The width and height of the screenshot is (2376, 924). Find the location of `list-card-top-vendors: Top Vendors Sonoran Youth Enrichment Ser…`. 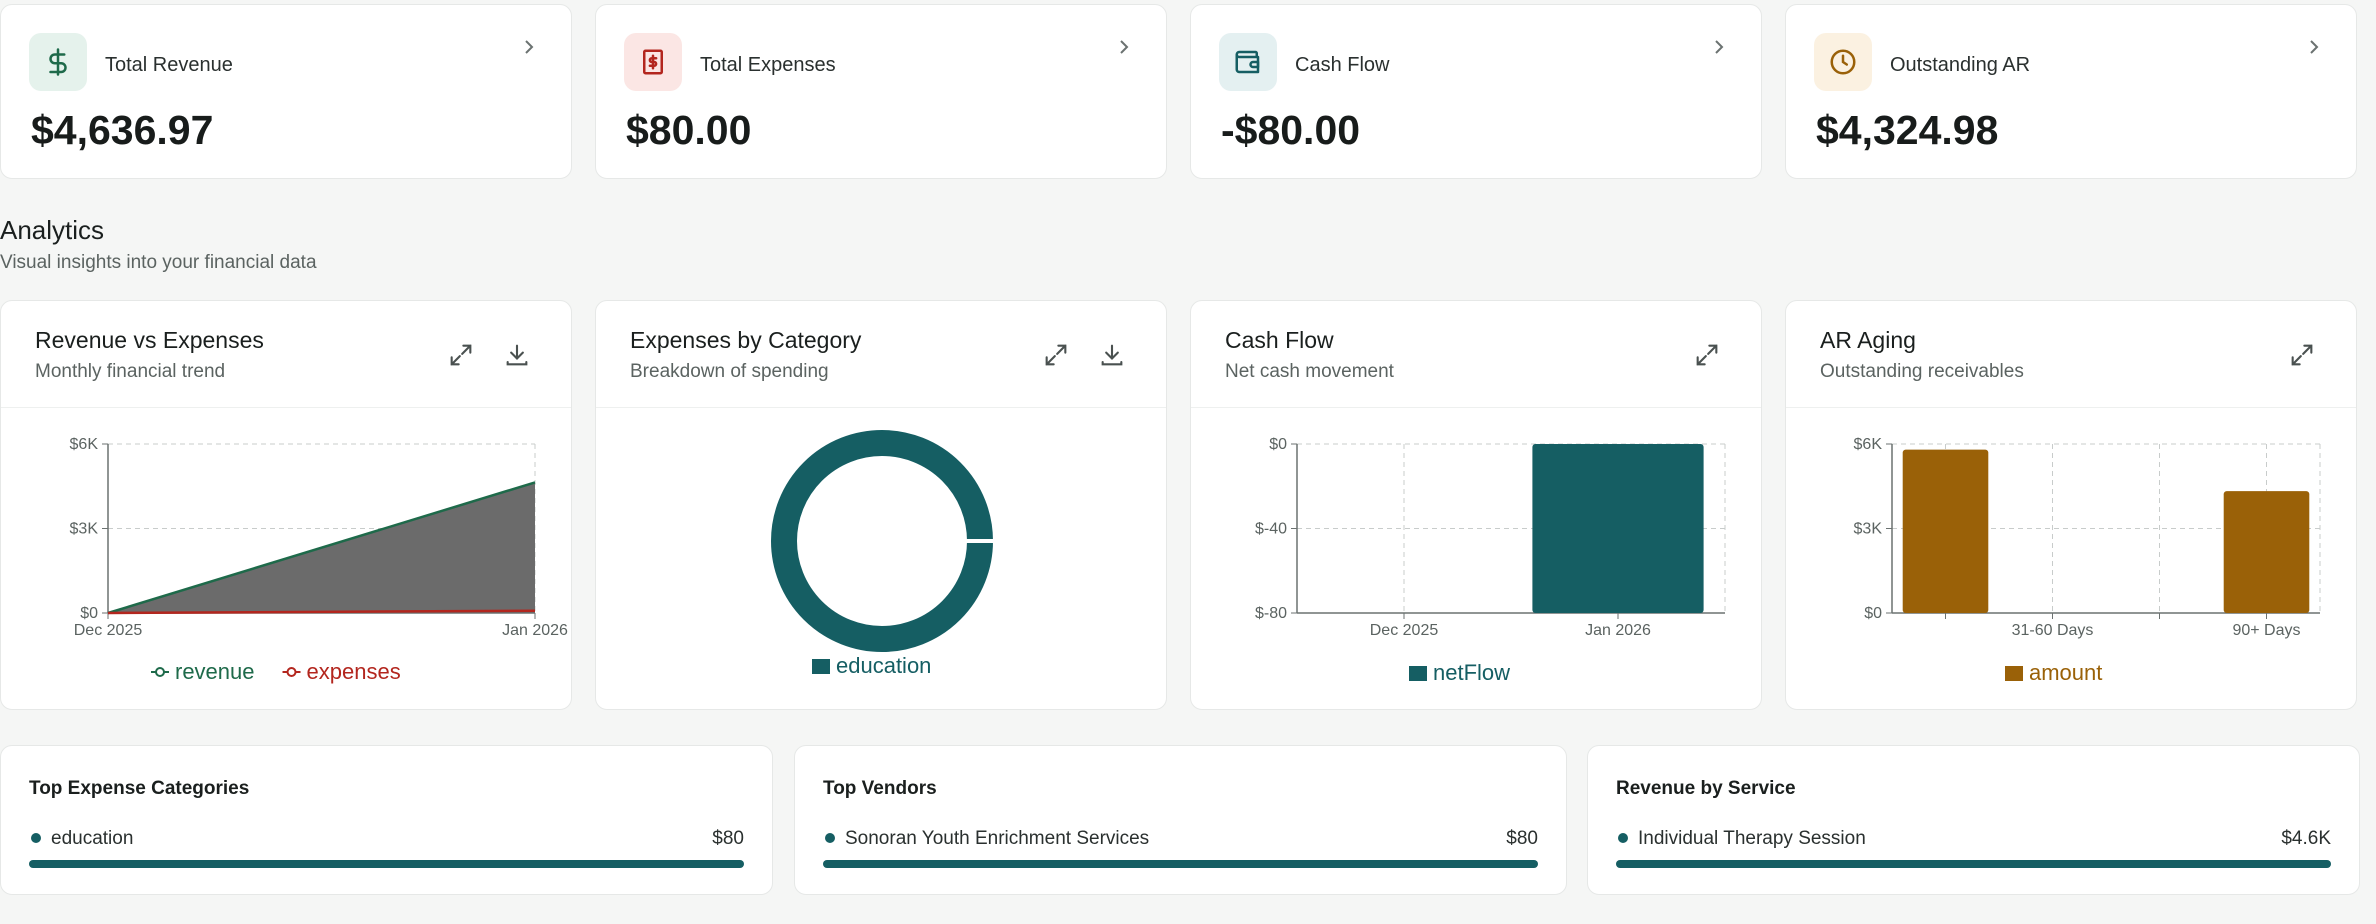

list-card-top-vendors: Top Vendors Sonoran Youth Enrichment Ser… is located at coordinates (1180, 820).